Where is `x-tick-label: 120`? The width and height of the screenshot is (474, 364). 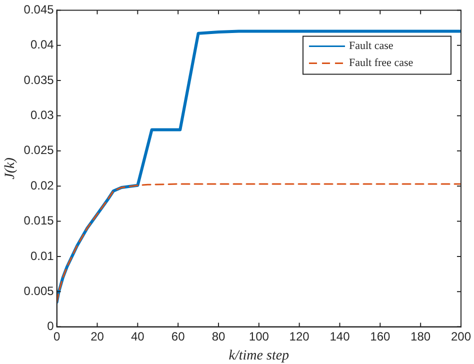
x-tick-label: 120 is located at coordinates (299, 336).